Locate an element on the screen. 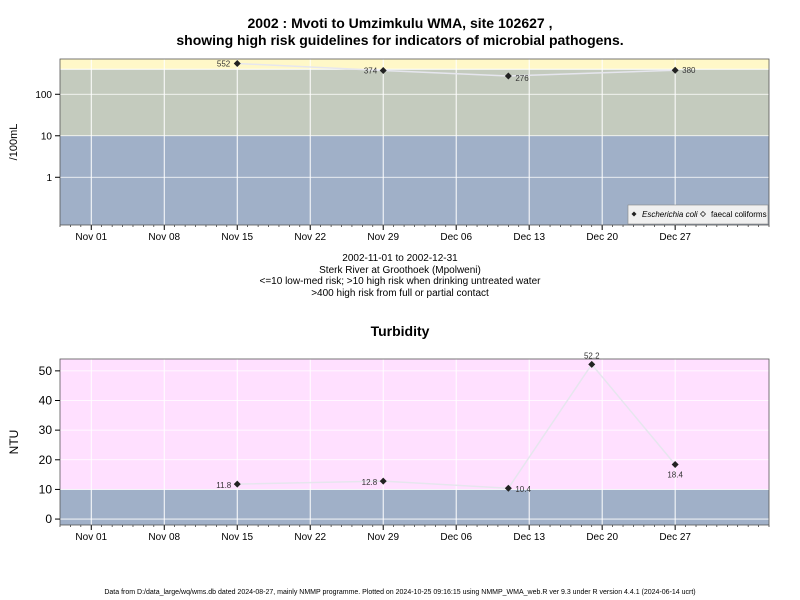  ecoli-data-label: 374 is located at coordinates (371, 71).